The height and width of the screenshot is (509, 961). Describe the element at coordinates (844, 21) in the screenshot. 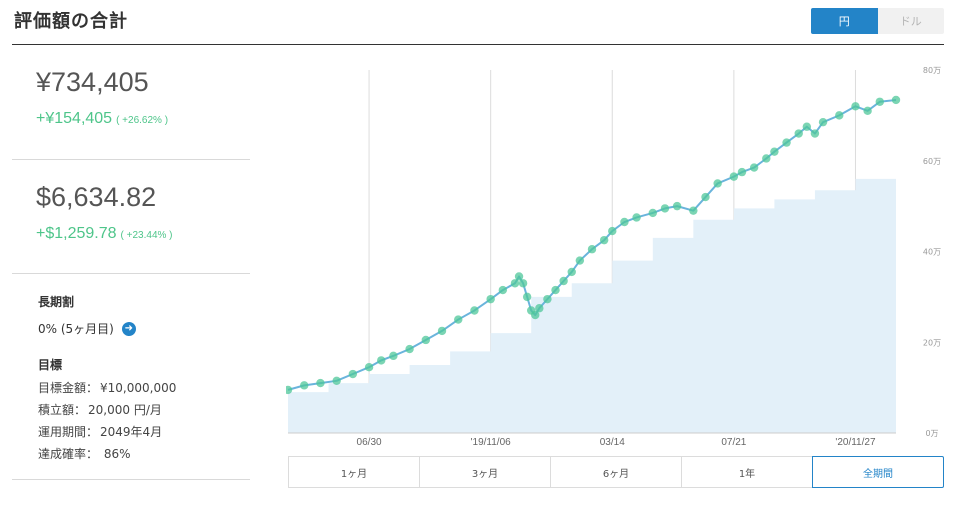

I see `currency-yen-button: 円` at that location.